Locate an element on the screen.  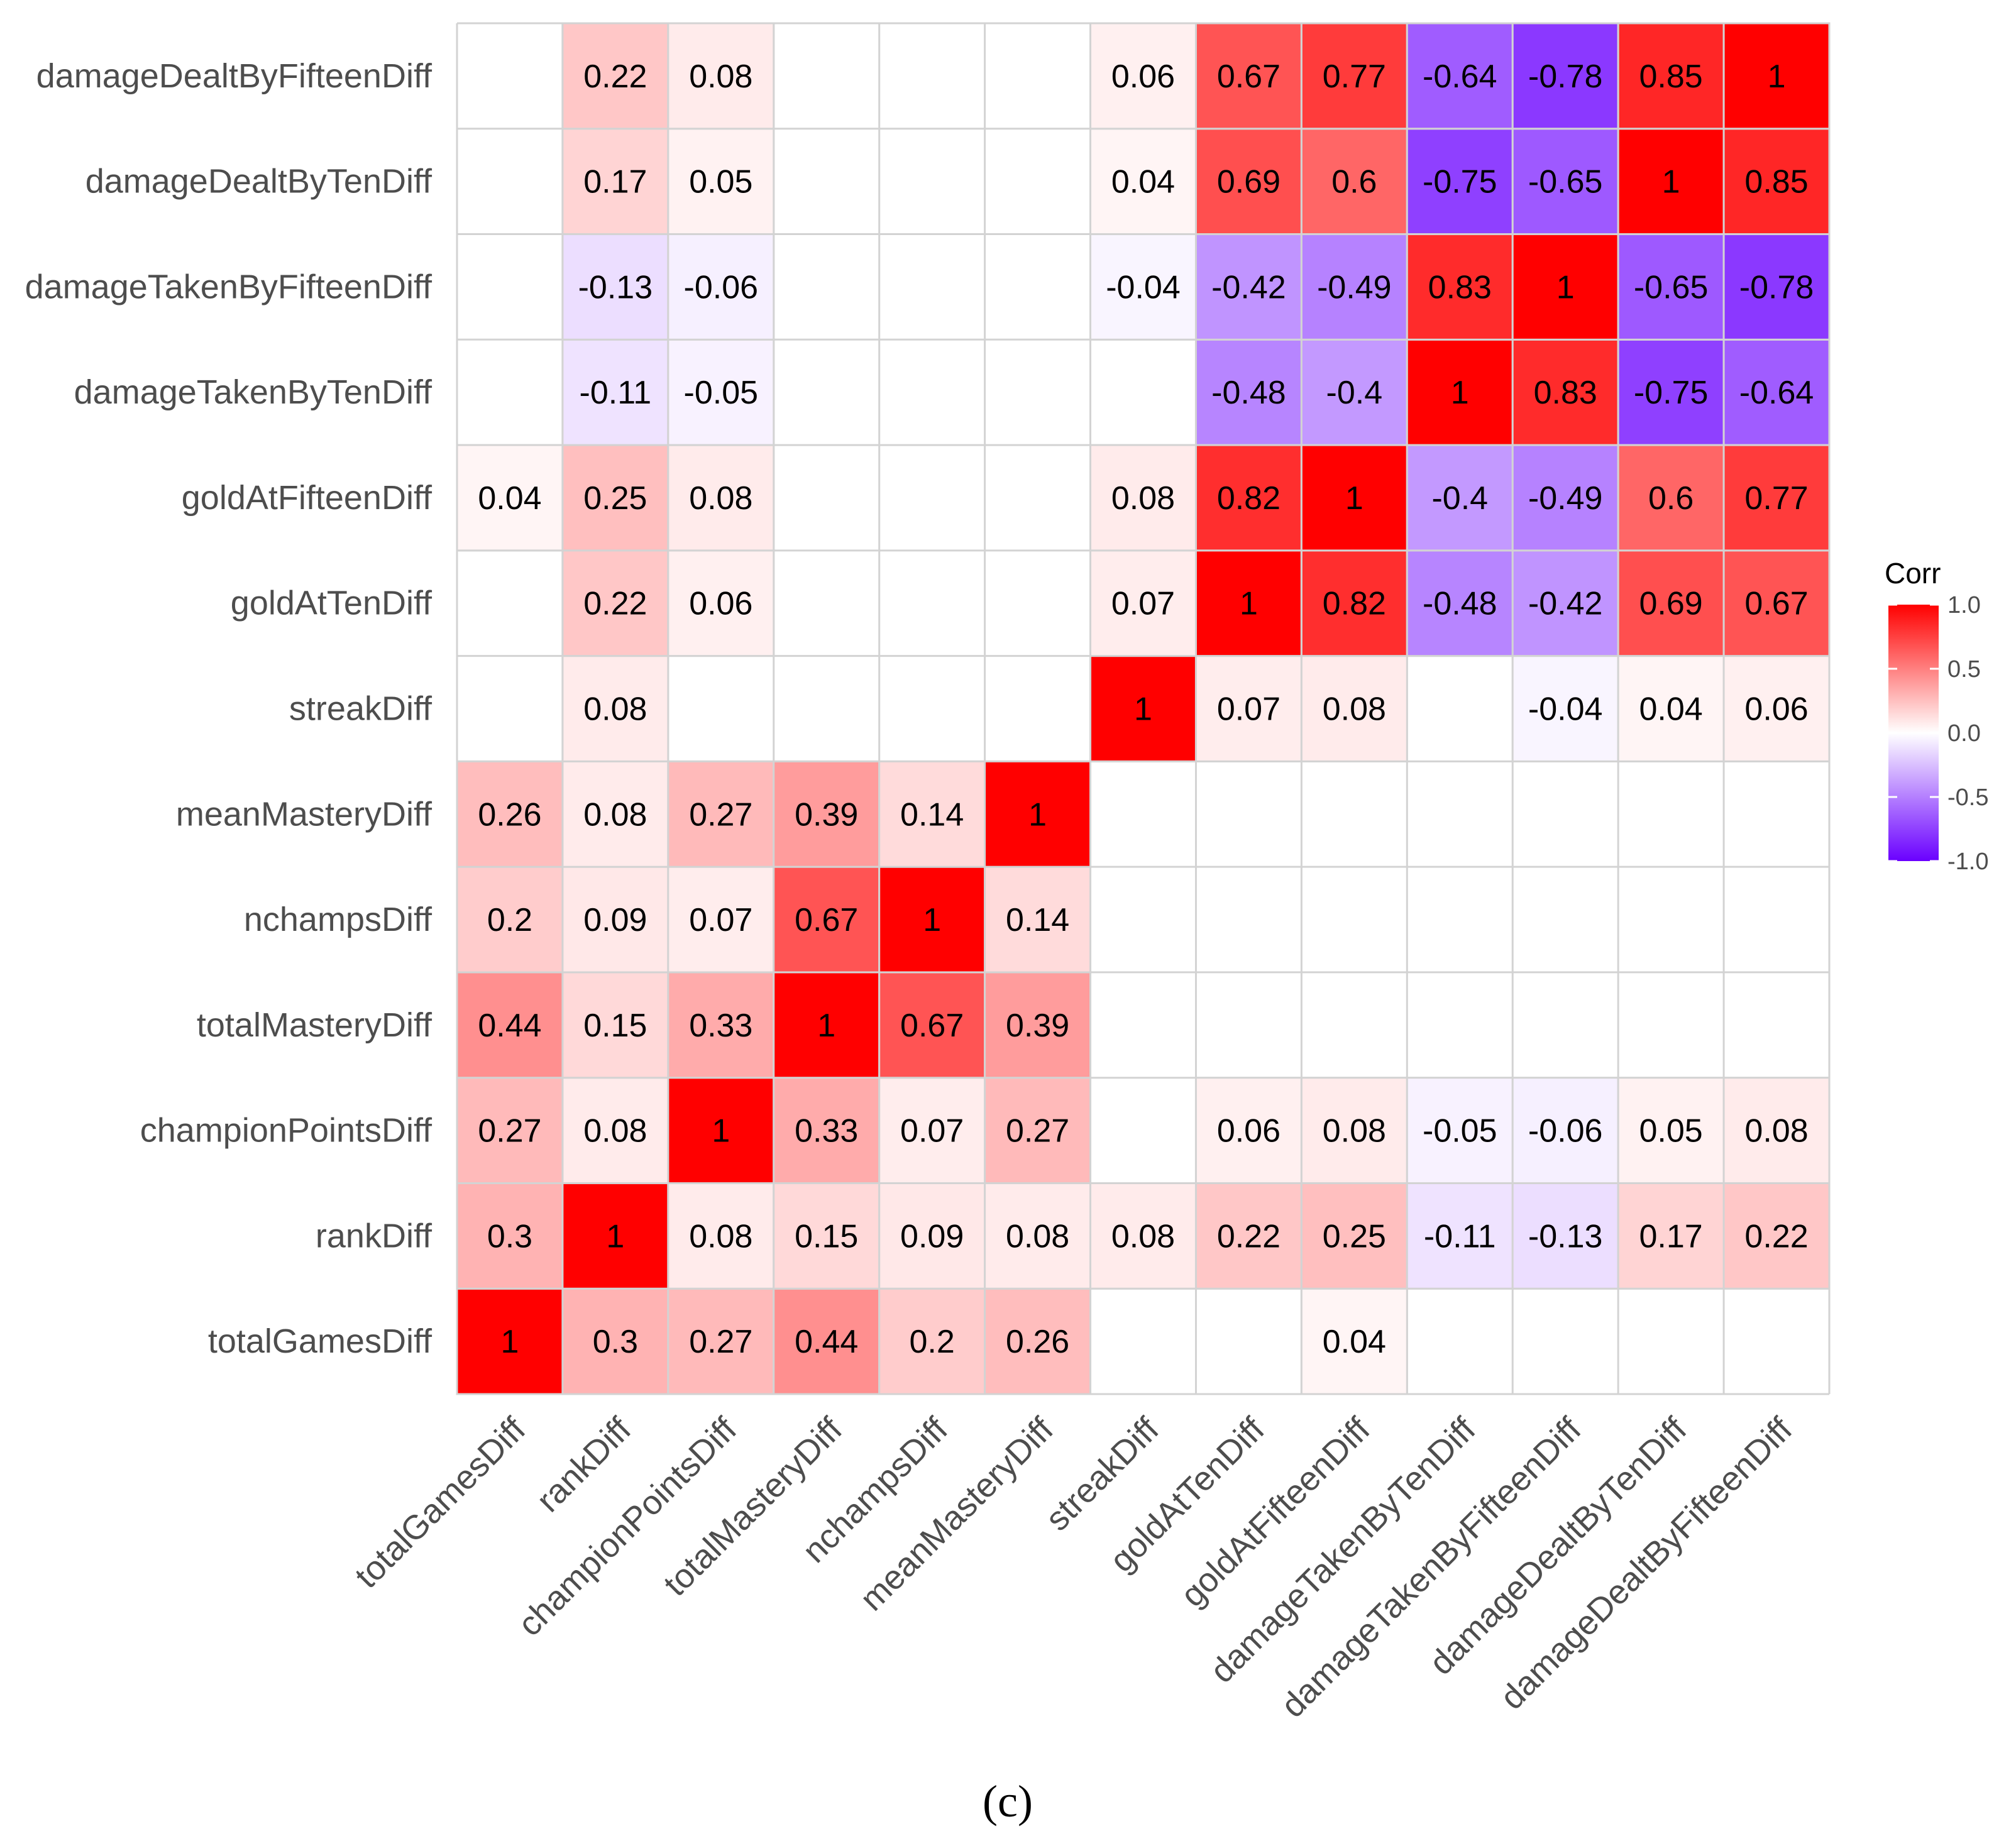
cell-label: -0.78 is located at coordinates (1565, 76).